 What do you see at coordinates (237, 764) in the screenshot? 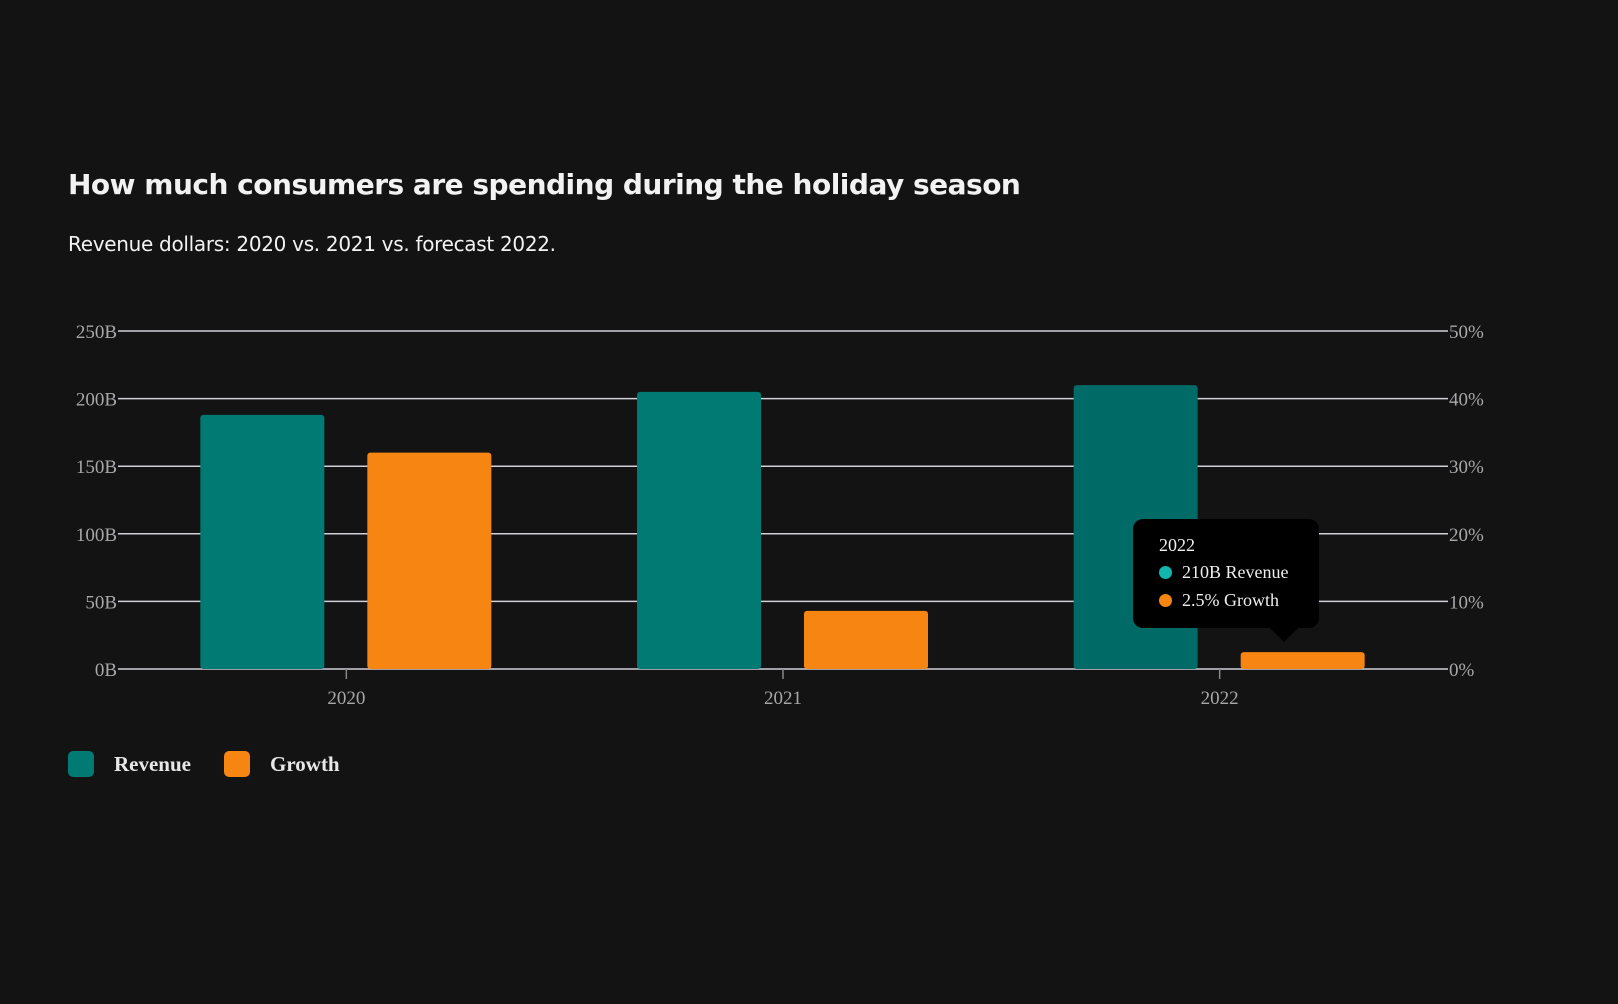
I see `legend-swatch-growth` at bounding box center [237, 764].